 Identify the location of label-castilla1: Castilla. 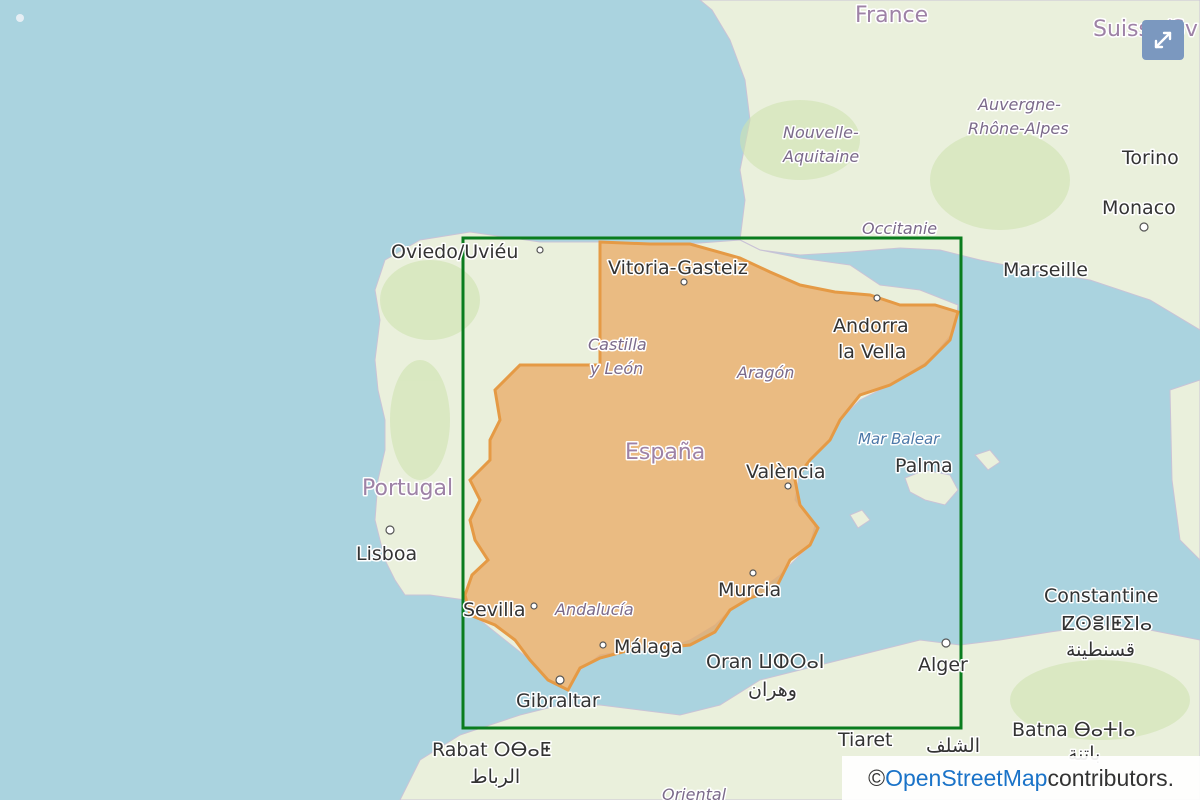
(617, 344).